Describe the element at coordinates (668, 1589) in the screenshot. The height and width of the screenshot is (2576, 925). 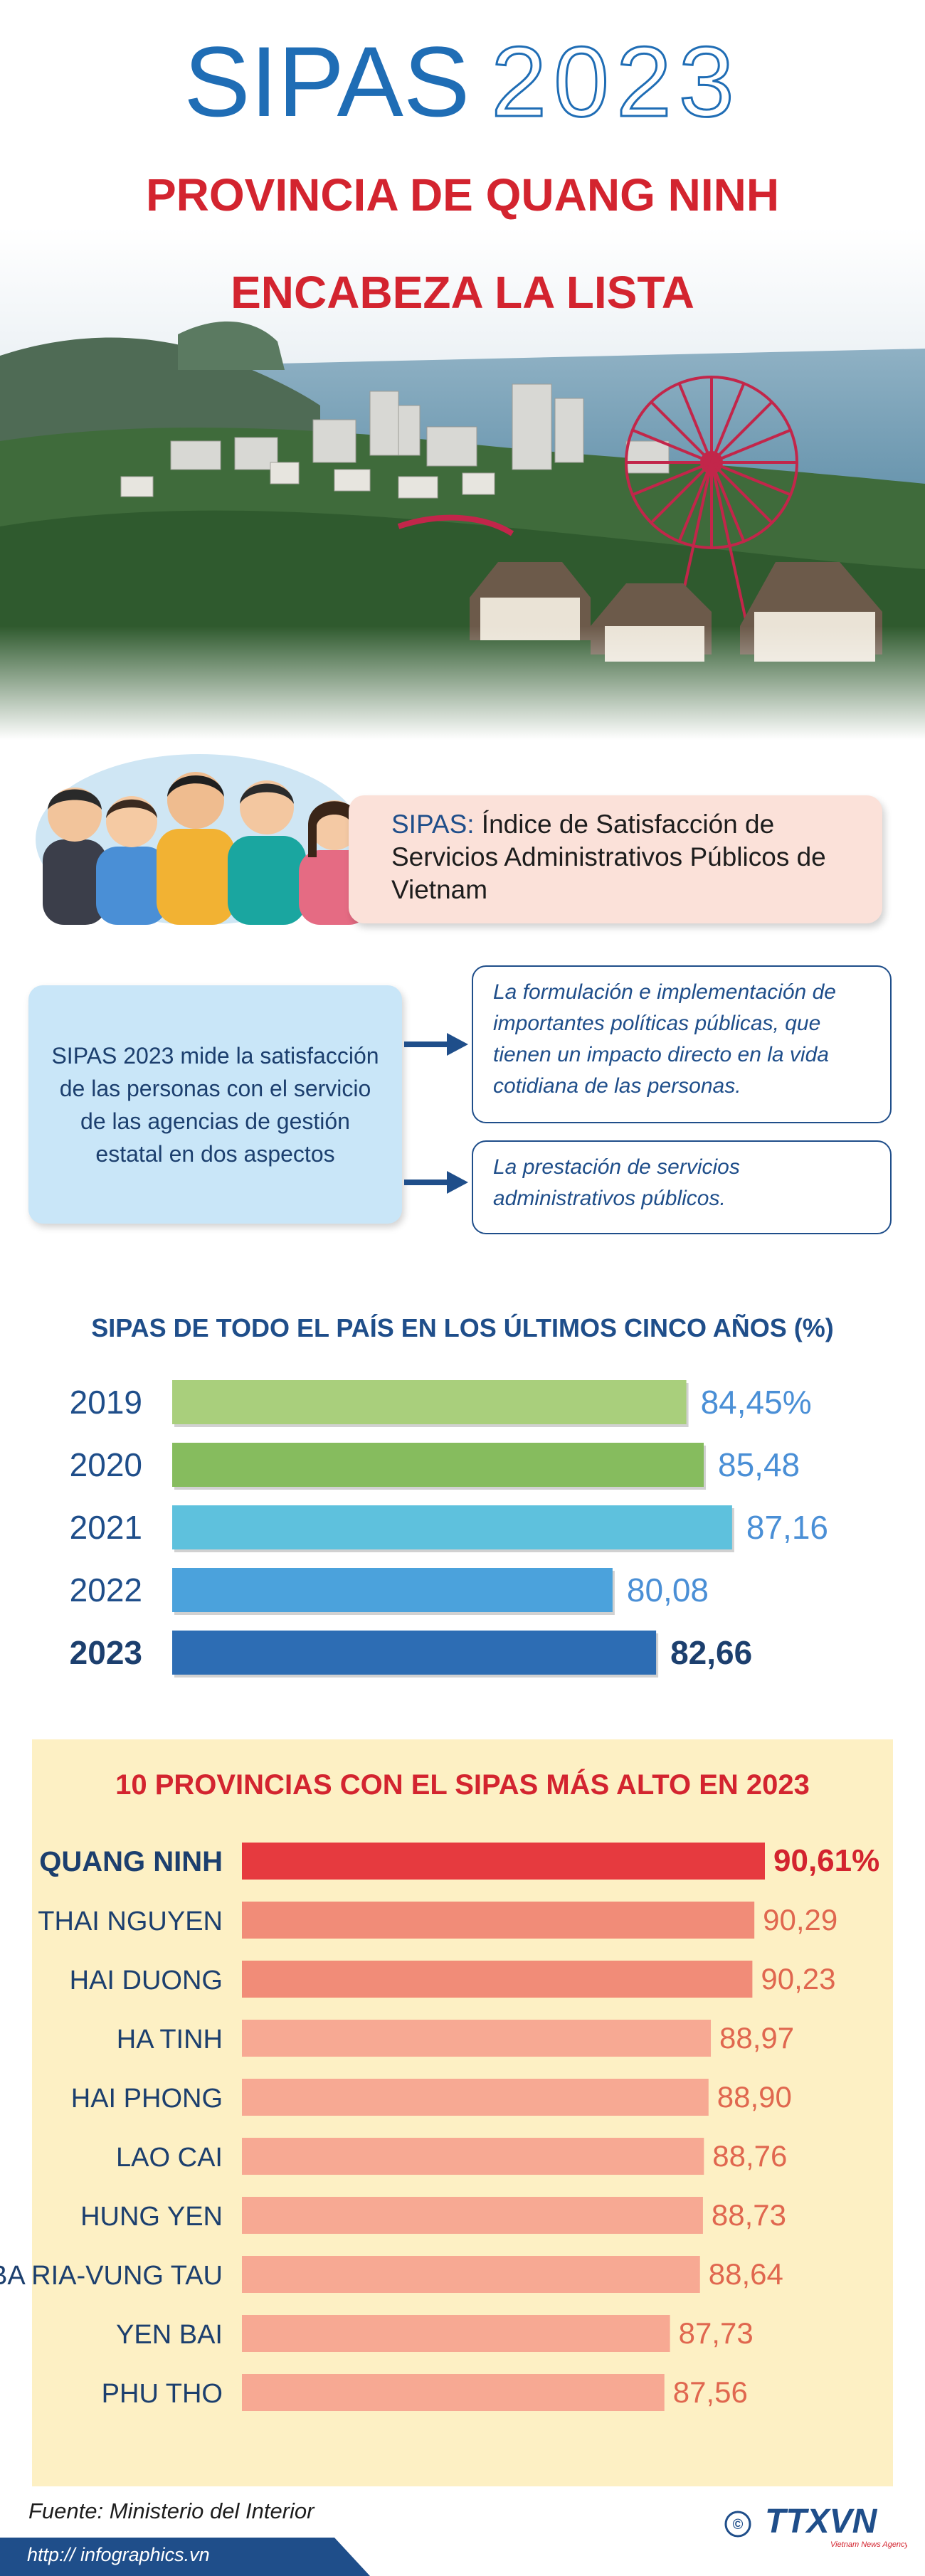
I see `value-label: 80,08` at that location.